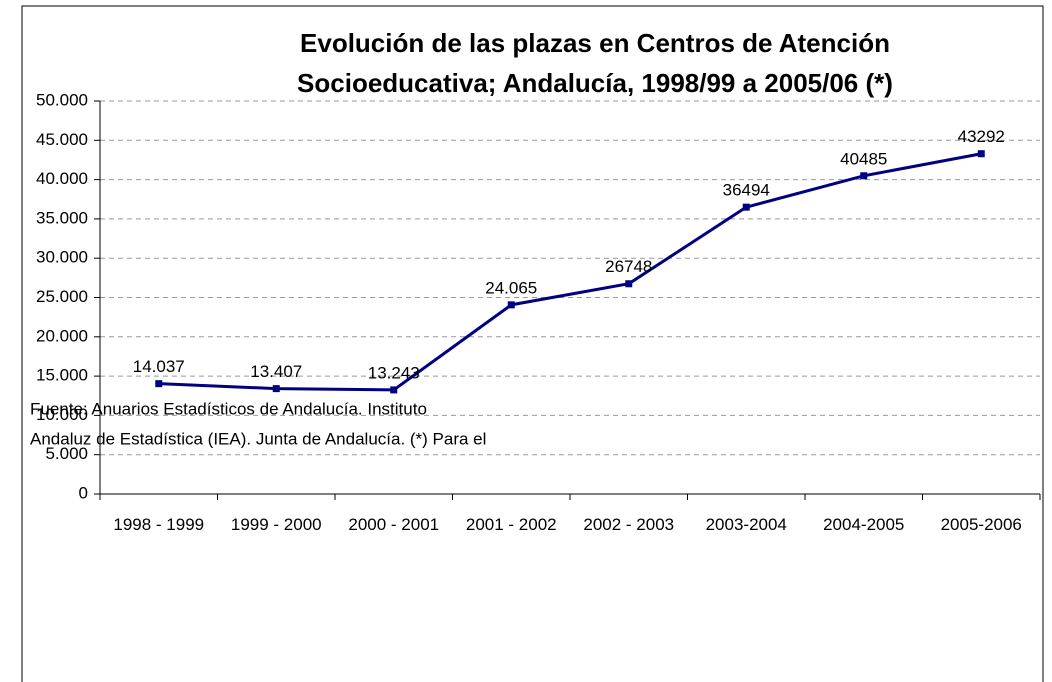  Describe the element at coordinates (276, 371) in the screenshot. I see `data-label: 13.407` at that location.